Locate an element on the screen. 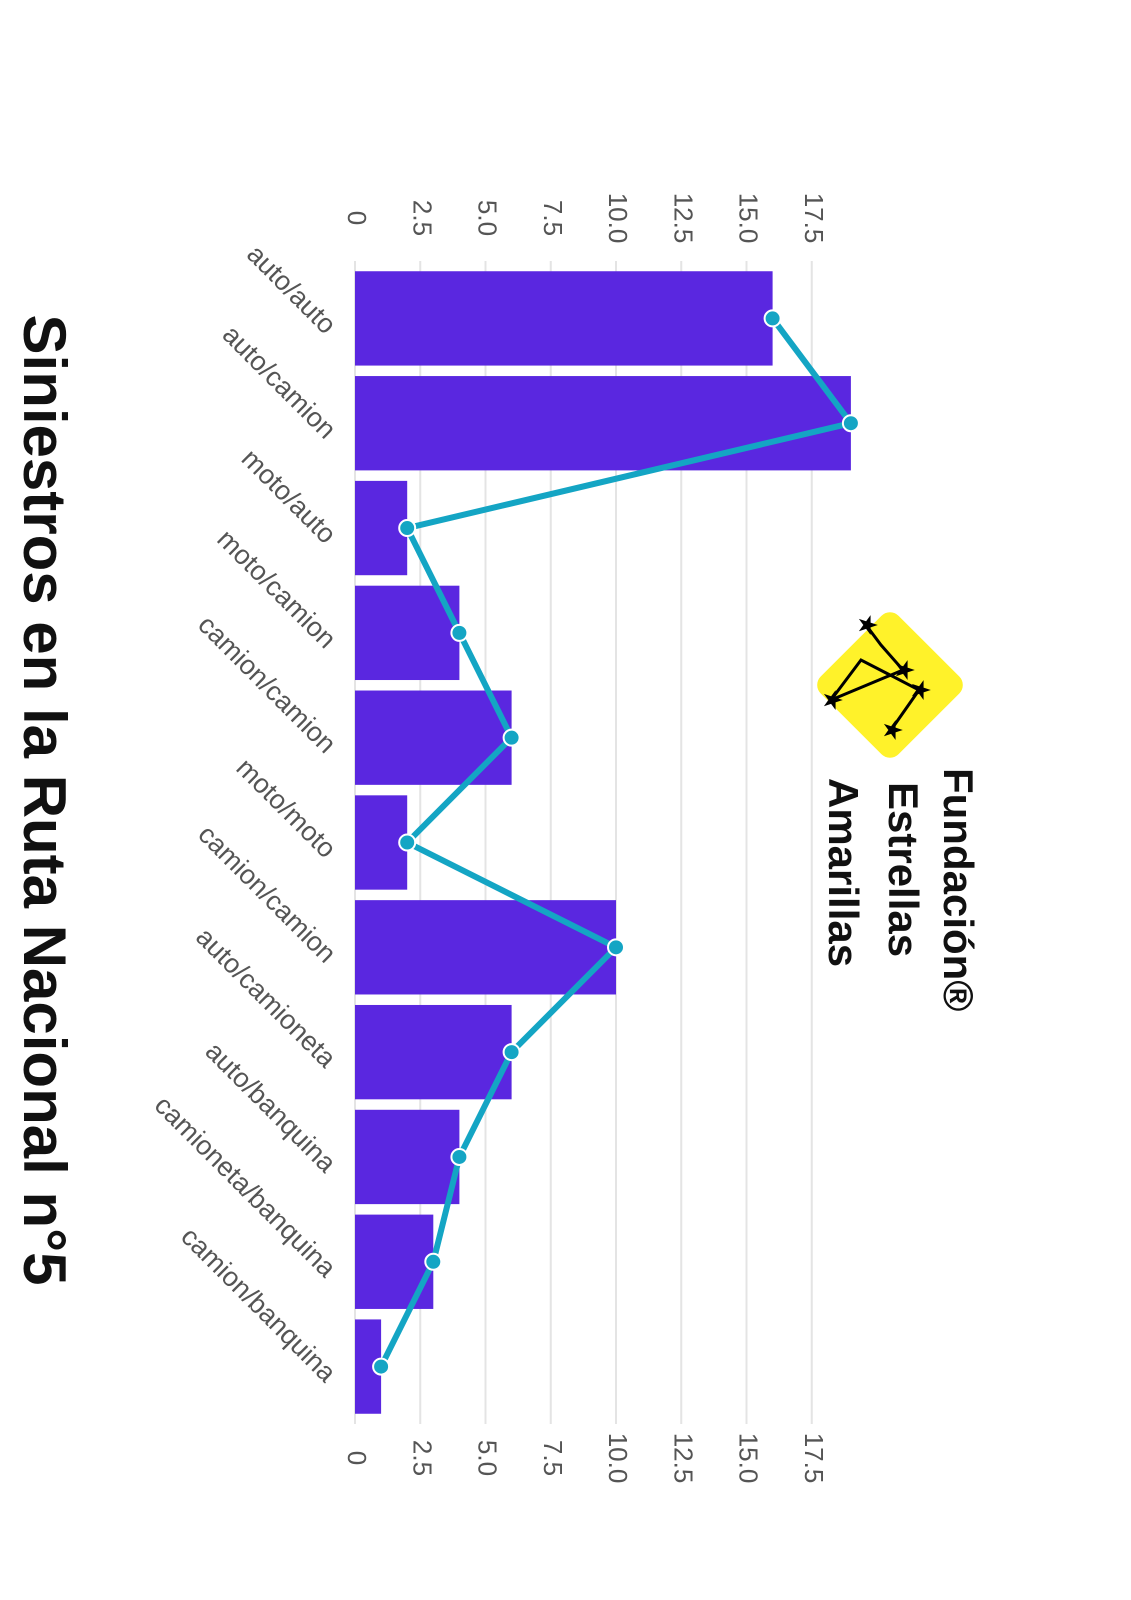 The width and height of the screenshot is (1131, 1600). logo-diamond is located at coordinates (890, 685).